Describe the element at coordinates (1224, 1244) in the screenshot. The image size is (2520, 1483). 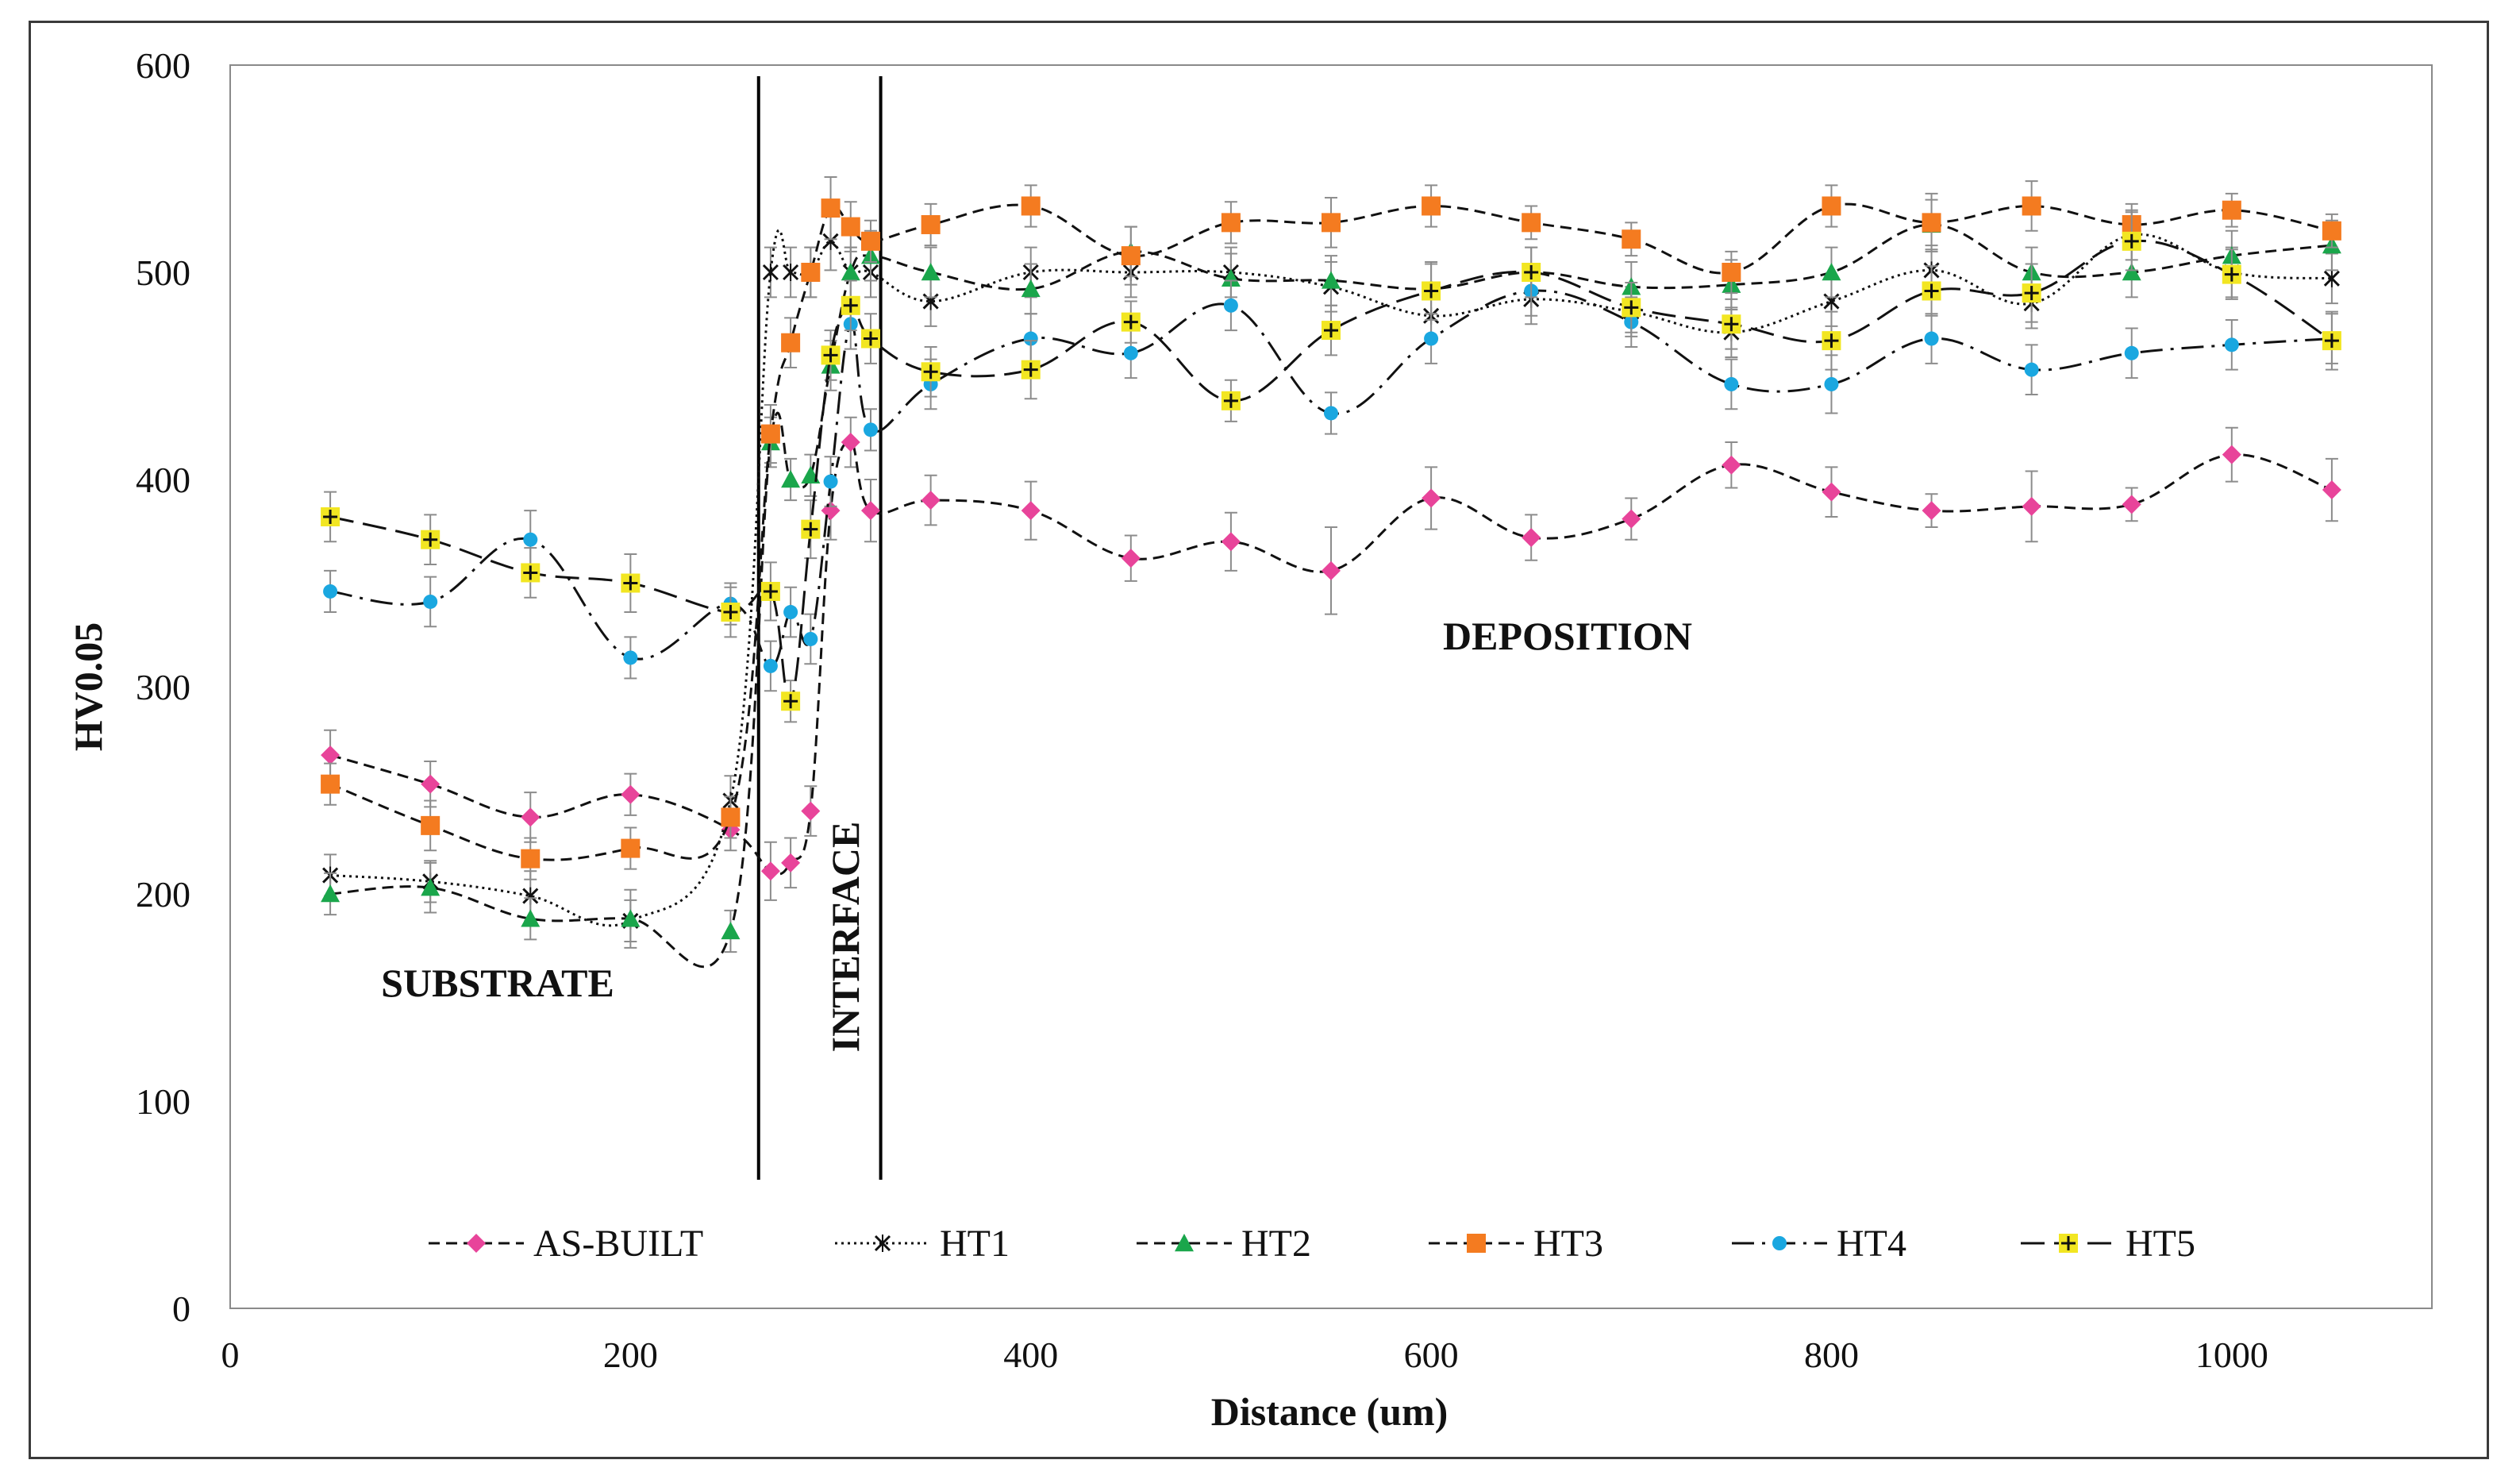
I see `legend-item-ht2: HT2` at that location.